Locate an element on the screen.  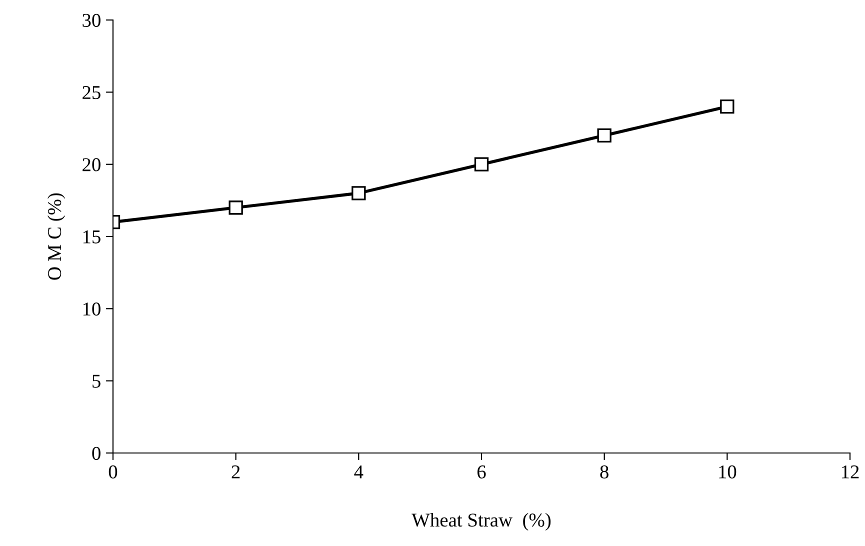
x-axis-title: Wheat Straw (%) is located at coordinates (481, 521).